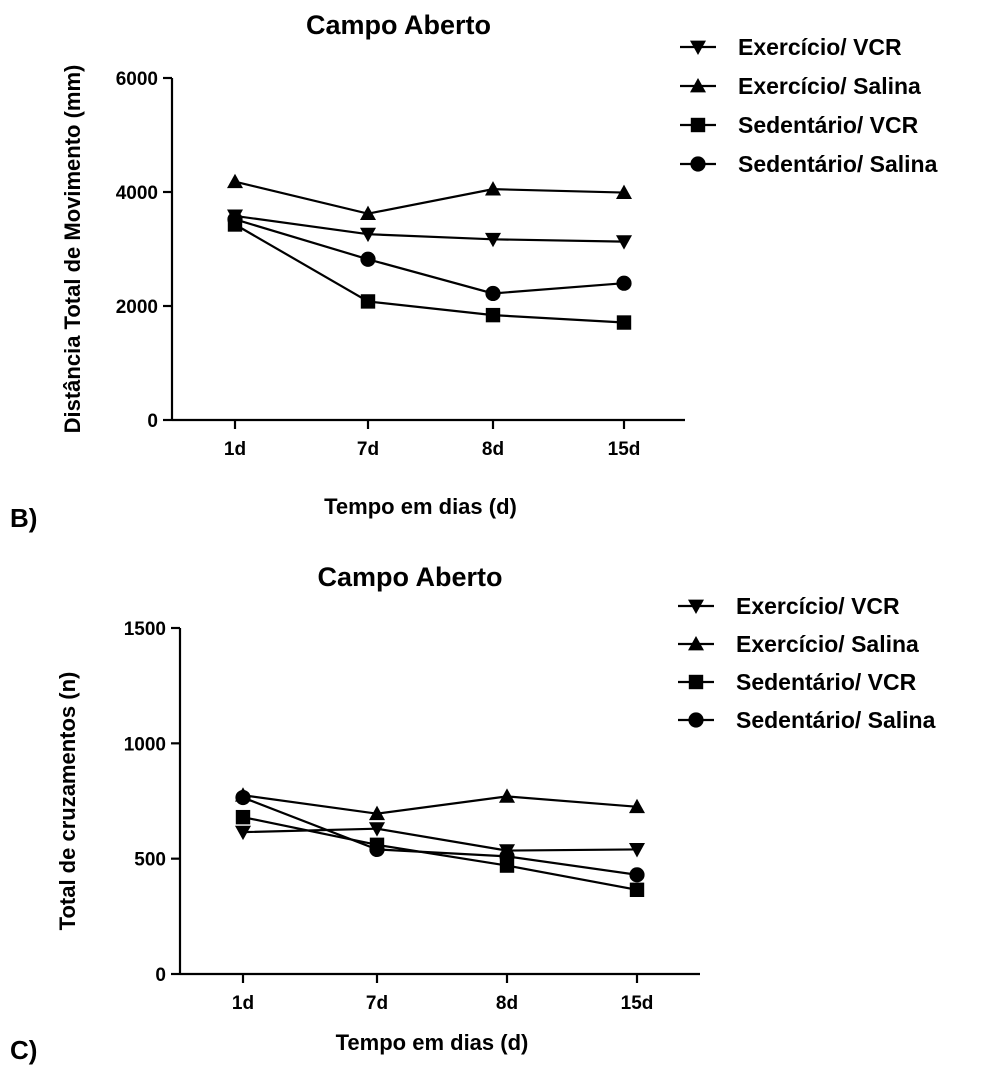  What do you see at coordinates (145, 629) in the screenshot?
I see `y-tick-label: 1500` at bounding box center [145, 629].